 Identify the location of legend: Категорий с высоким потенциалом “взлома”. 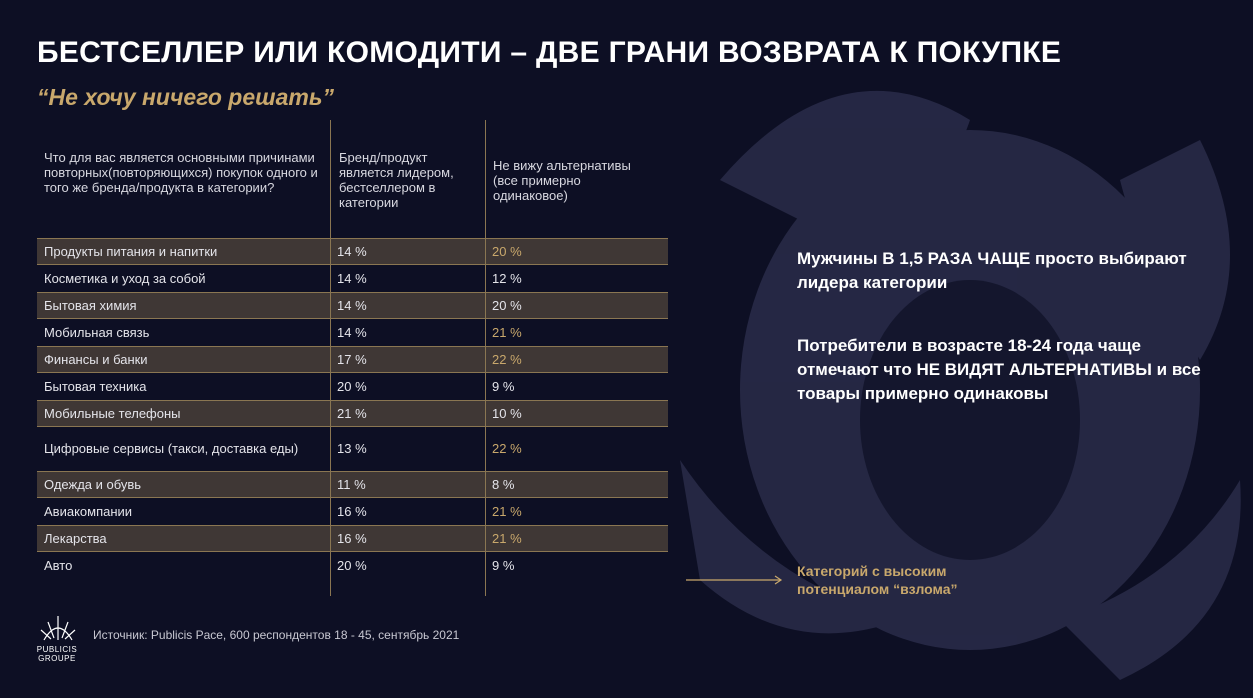
(877, 580).